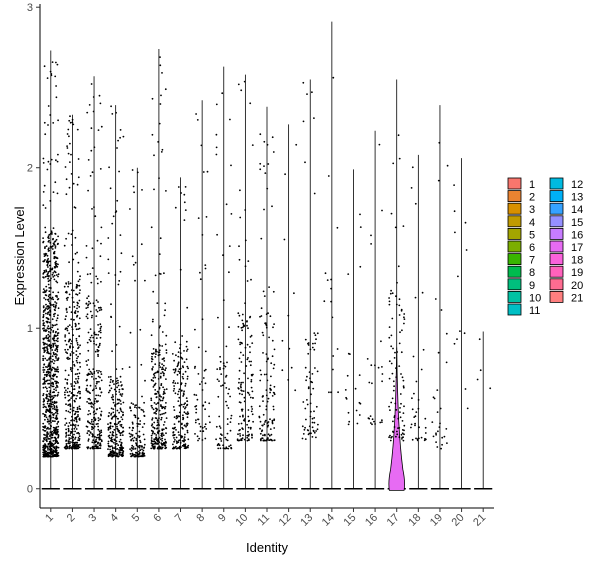  Describe the element at coordinates (566, 247) in the screenshot. I see `legend-item-17: 17` at that location.